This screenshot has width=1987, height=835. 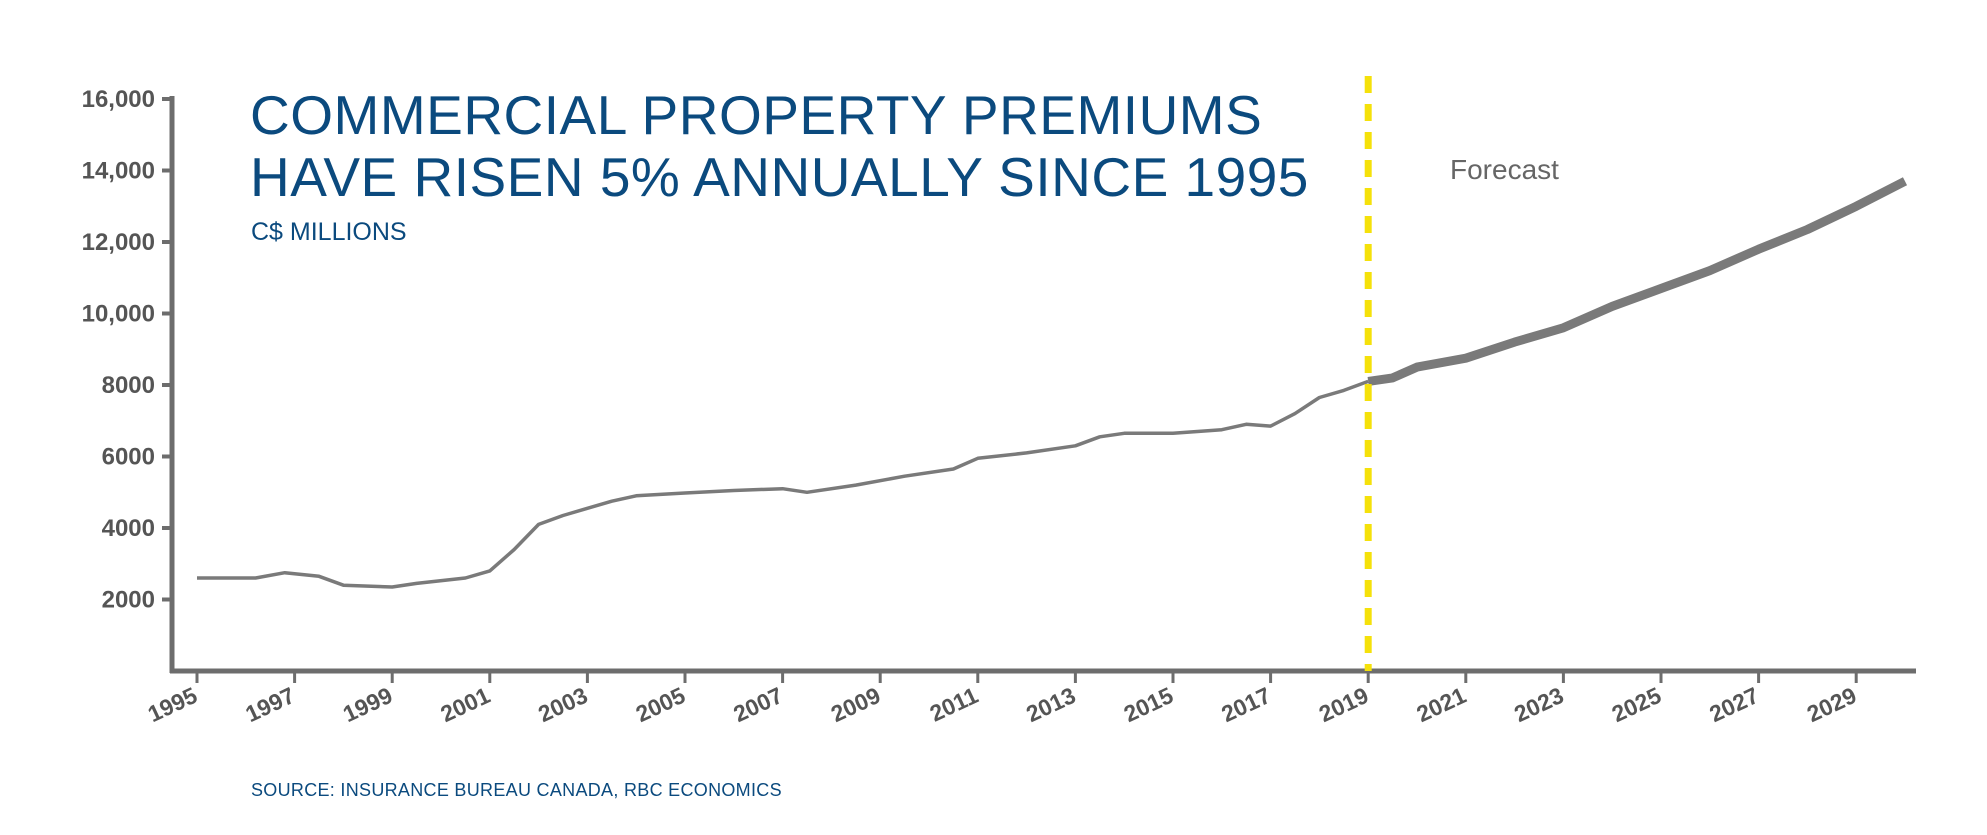 I want to click on x-tick-label: 1995, so click(x=173, y=704).